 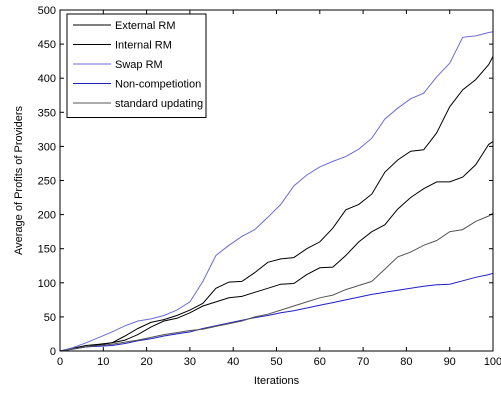 What do you see at coordinates (47, 182) in the screenshot?
I see `y-tick-label: 250` at bounding box center [47, 182].